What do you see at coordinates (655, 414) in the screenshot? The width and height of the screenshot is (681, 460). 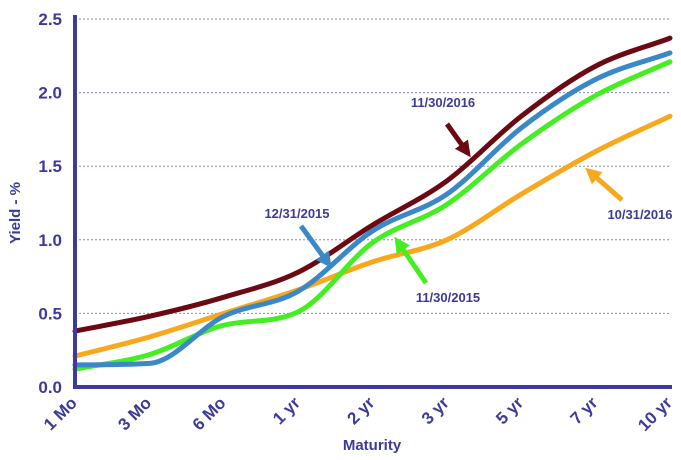 I see `x-tick-label: 10 yr` at bounding box center [655, 414].